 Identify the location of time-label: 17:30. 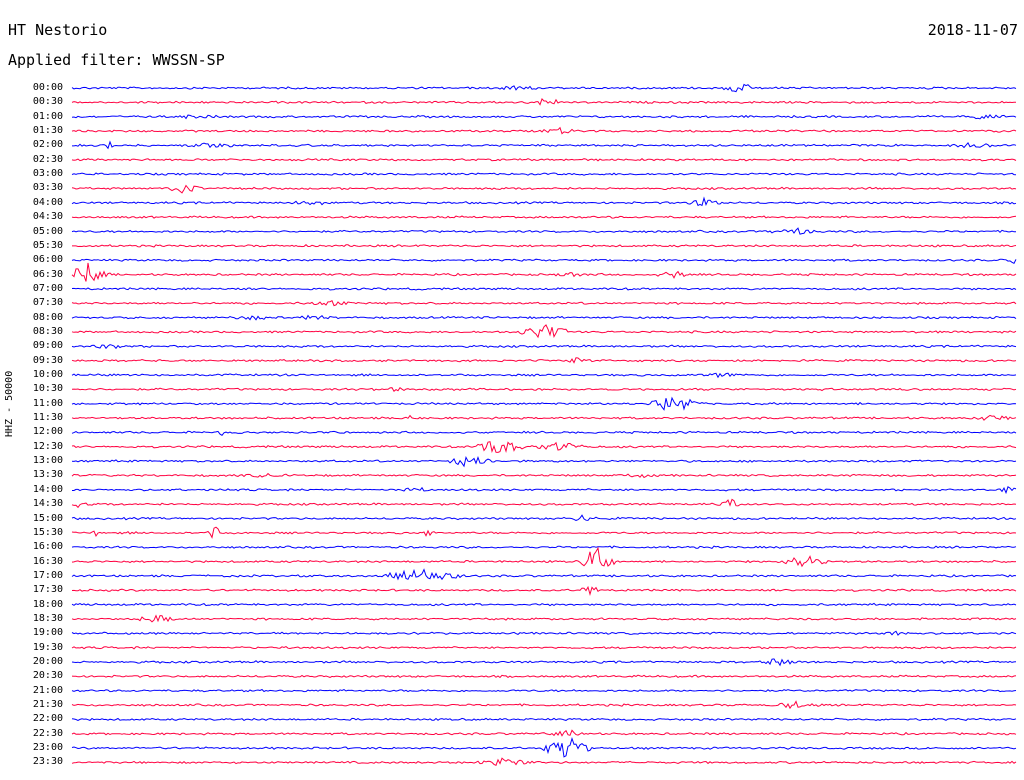
(47, 590).